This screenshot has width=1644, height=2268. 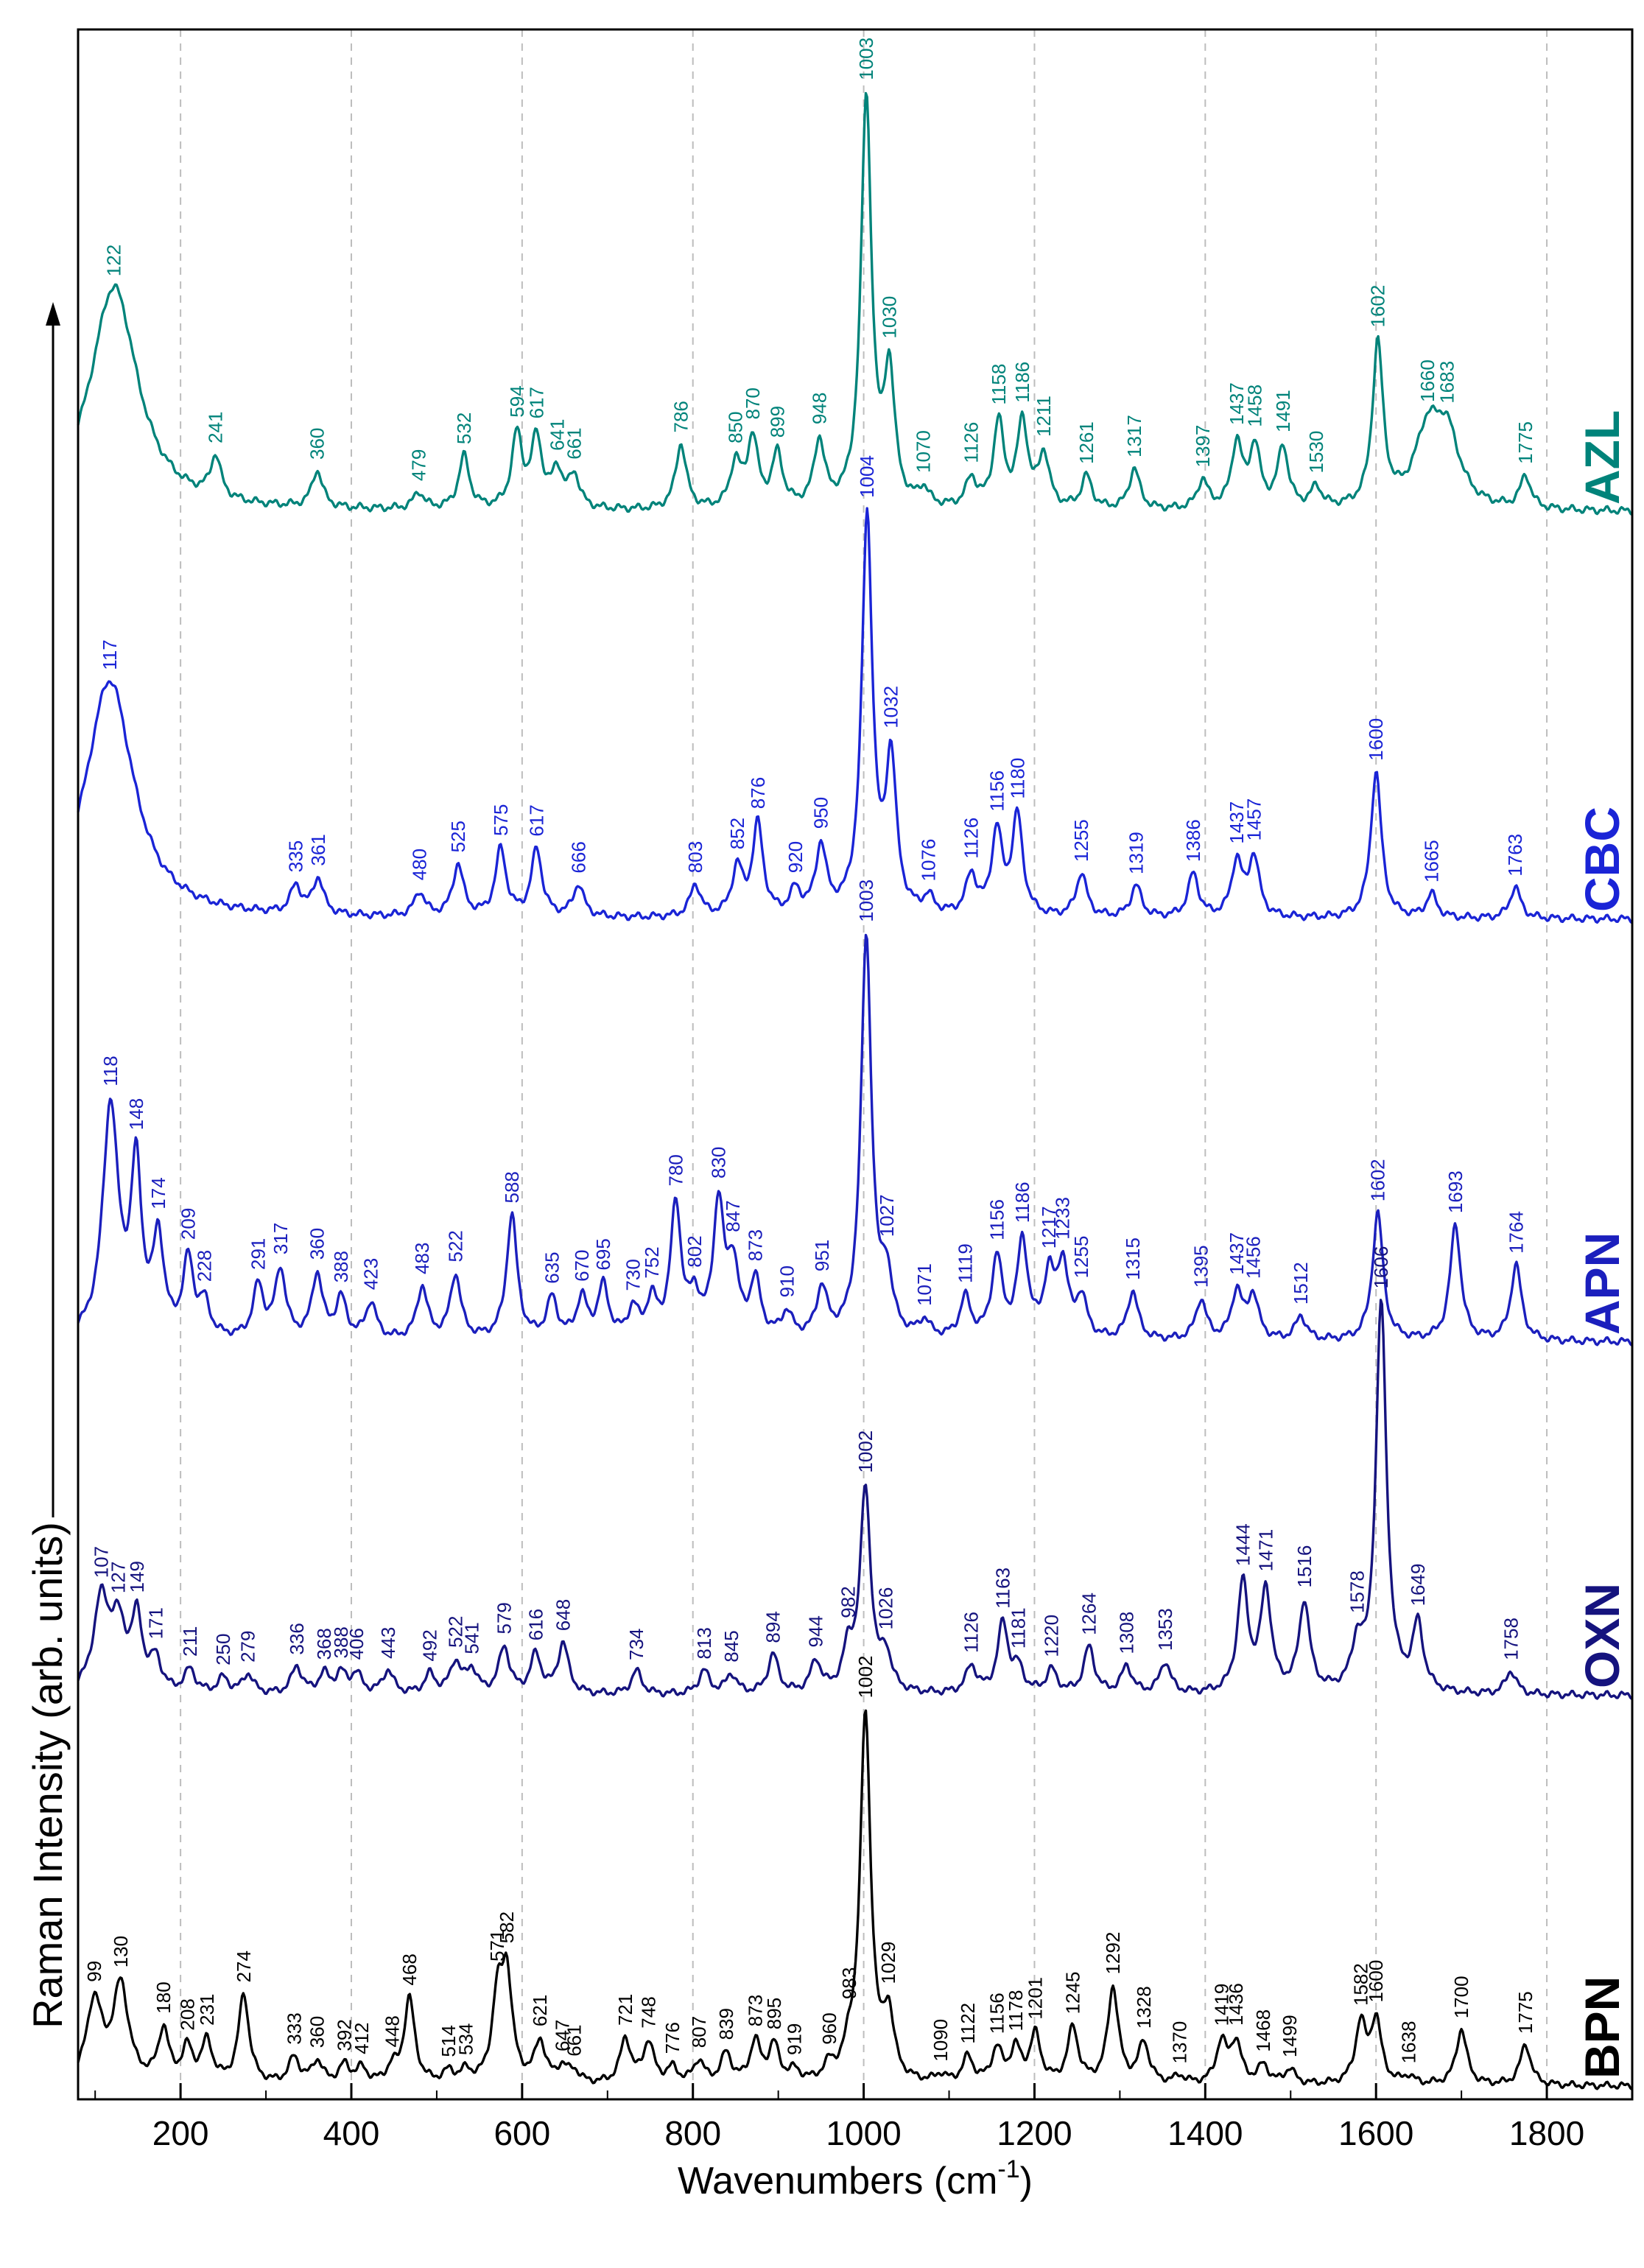 What do you see at coordinates (1427, 380) in the screenshot?
I see `peak-label: 1660` at bounding box center [1427, 380].